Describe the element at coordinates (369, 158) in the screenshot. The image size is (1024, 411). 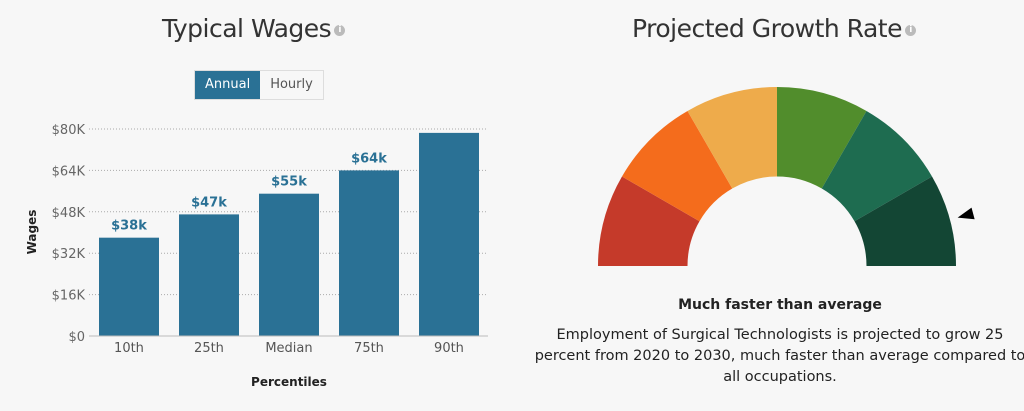
I see `data-label: $64k` at that location.